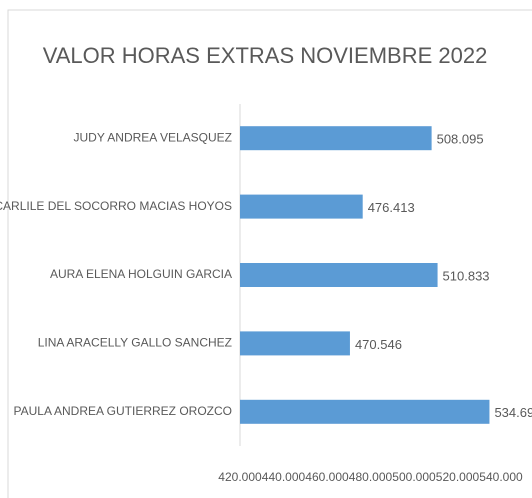 This screenshot has height=498, width=532. I want to click on data-label: 508.095, so click(460, 139).